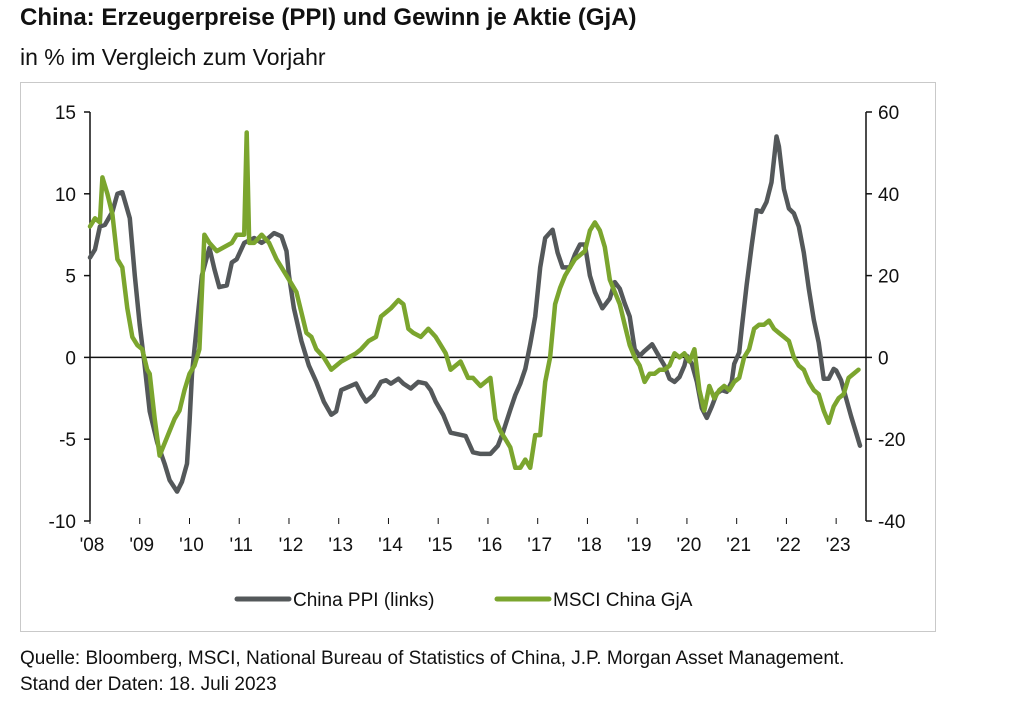  Describe the element at coordinates (689, 545) in the screenshot. I see `x-tick-label: '20` at that location.